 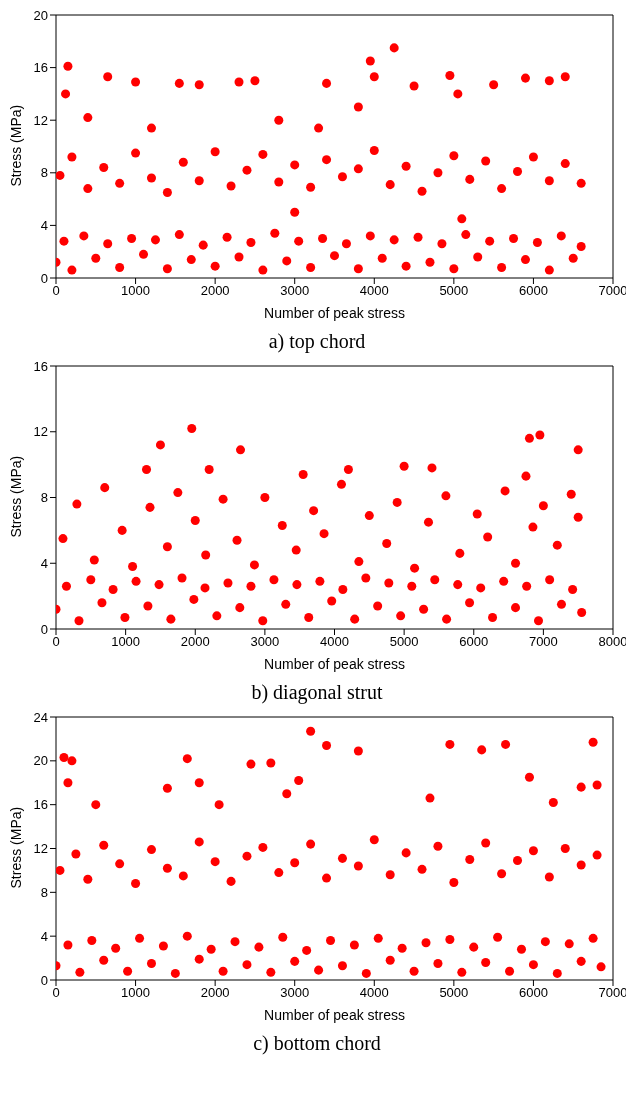 What do you see at coordinates (317, 341) in the screenshot?
I see `text: a) top chord` at bounding box center [317, 341].